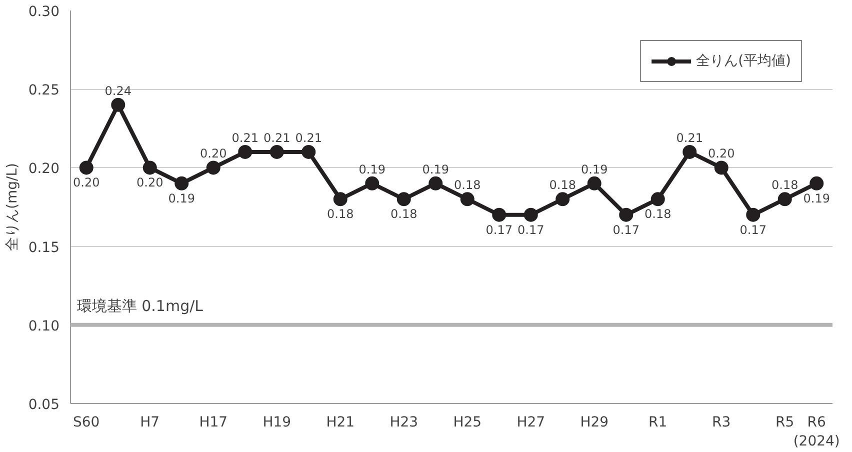  What do you see at coordinates (594, 422) in the screenshot?
I see `x-tick-label: H29` at bounding box center [594, 422].